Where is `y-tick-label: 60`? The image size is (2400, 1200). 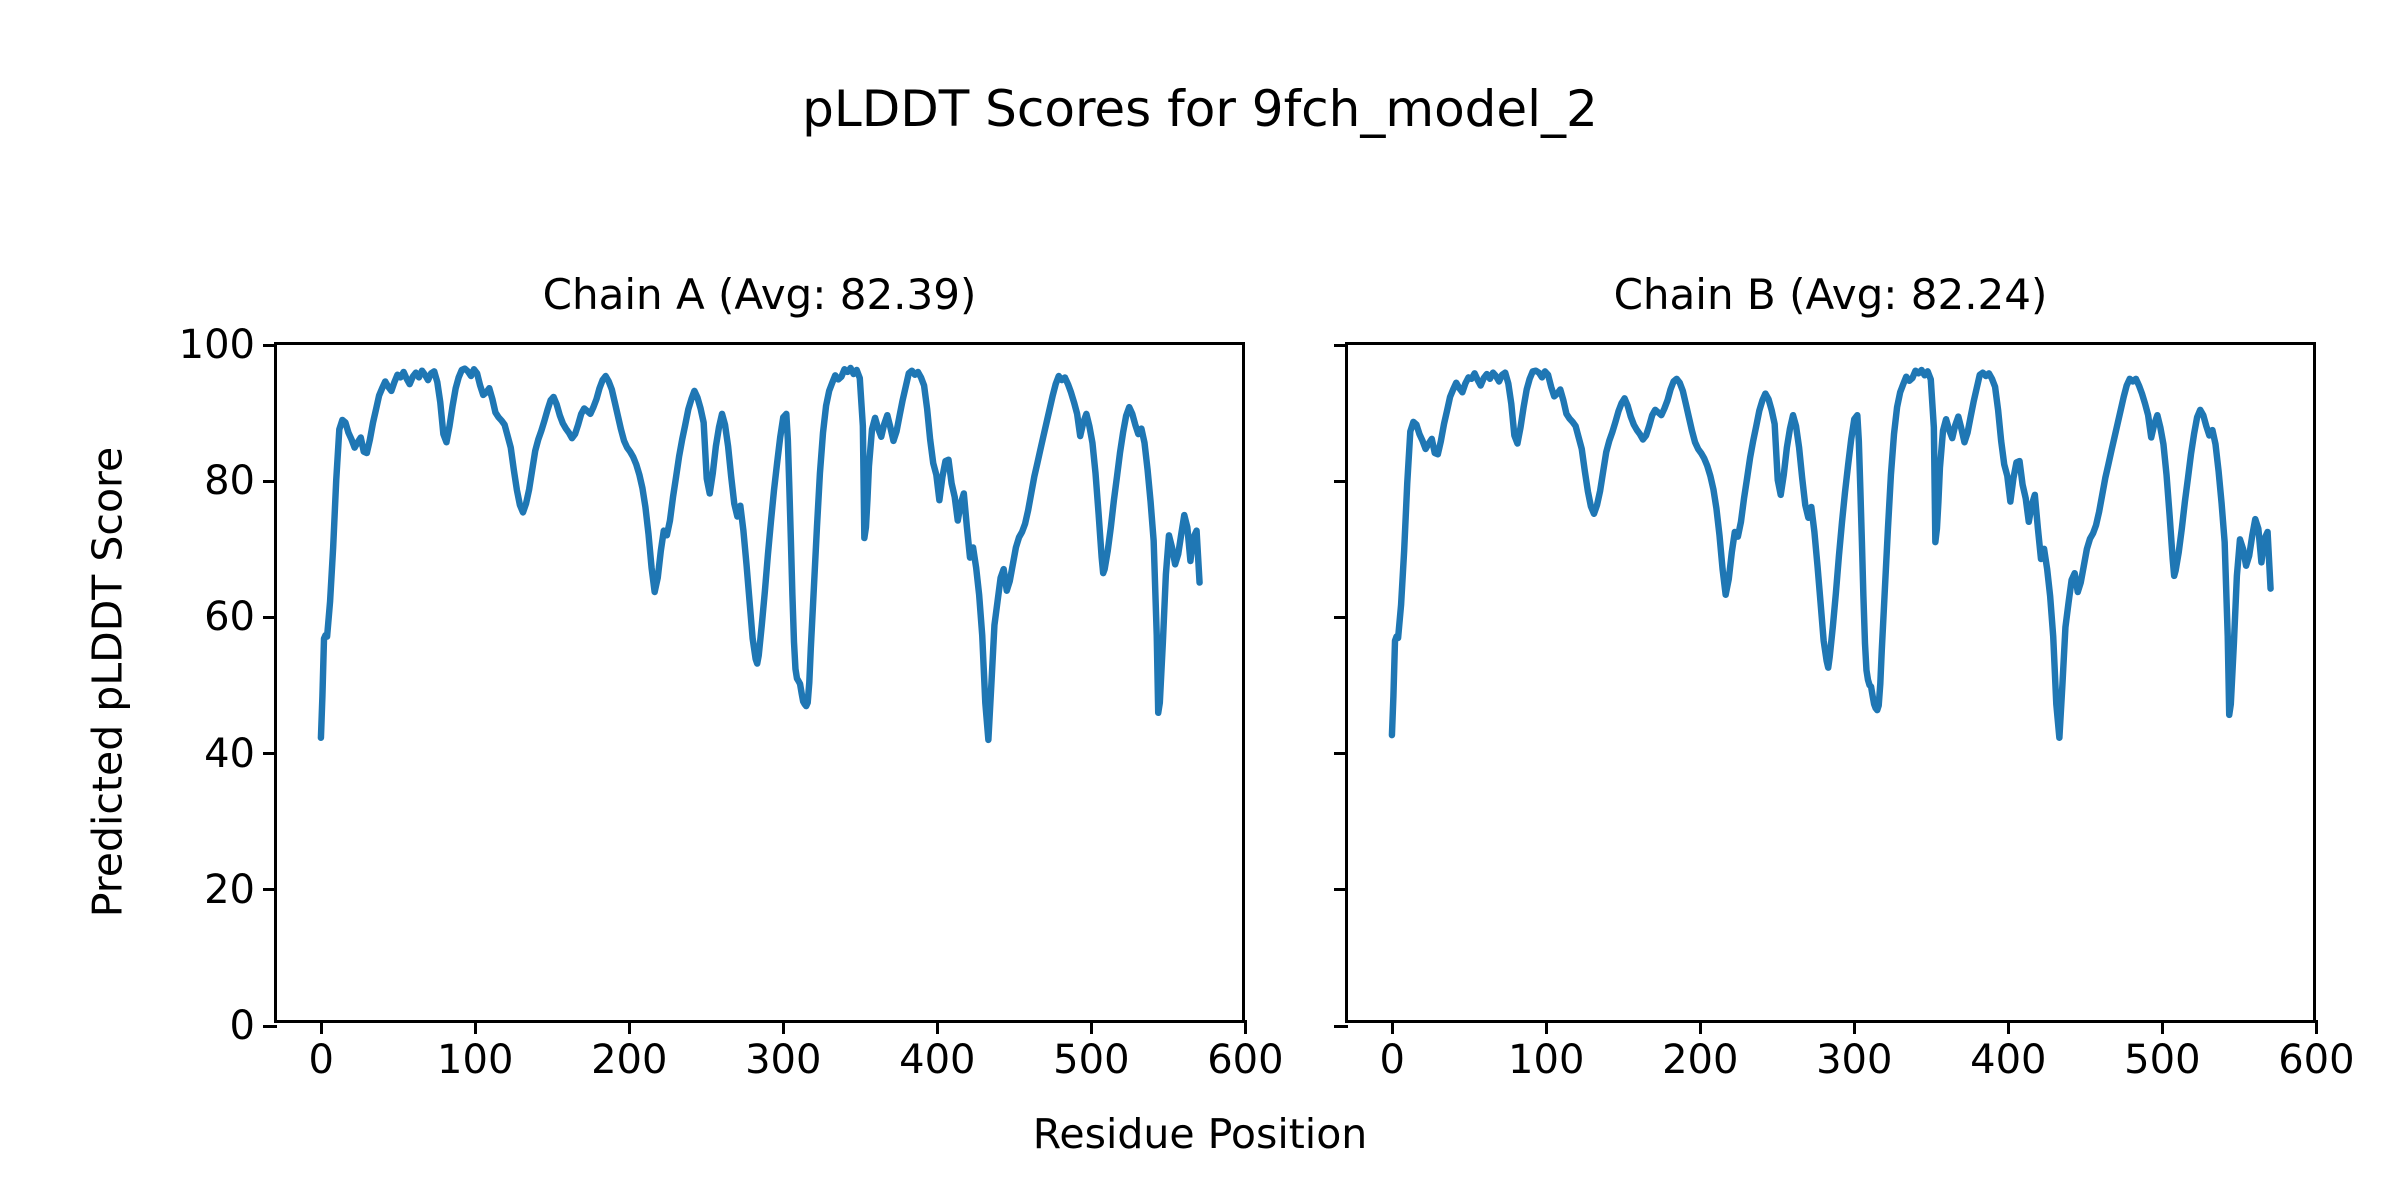
y-tick-label: 60 is located at coordinates (229, 617).